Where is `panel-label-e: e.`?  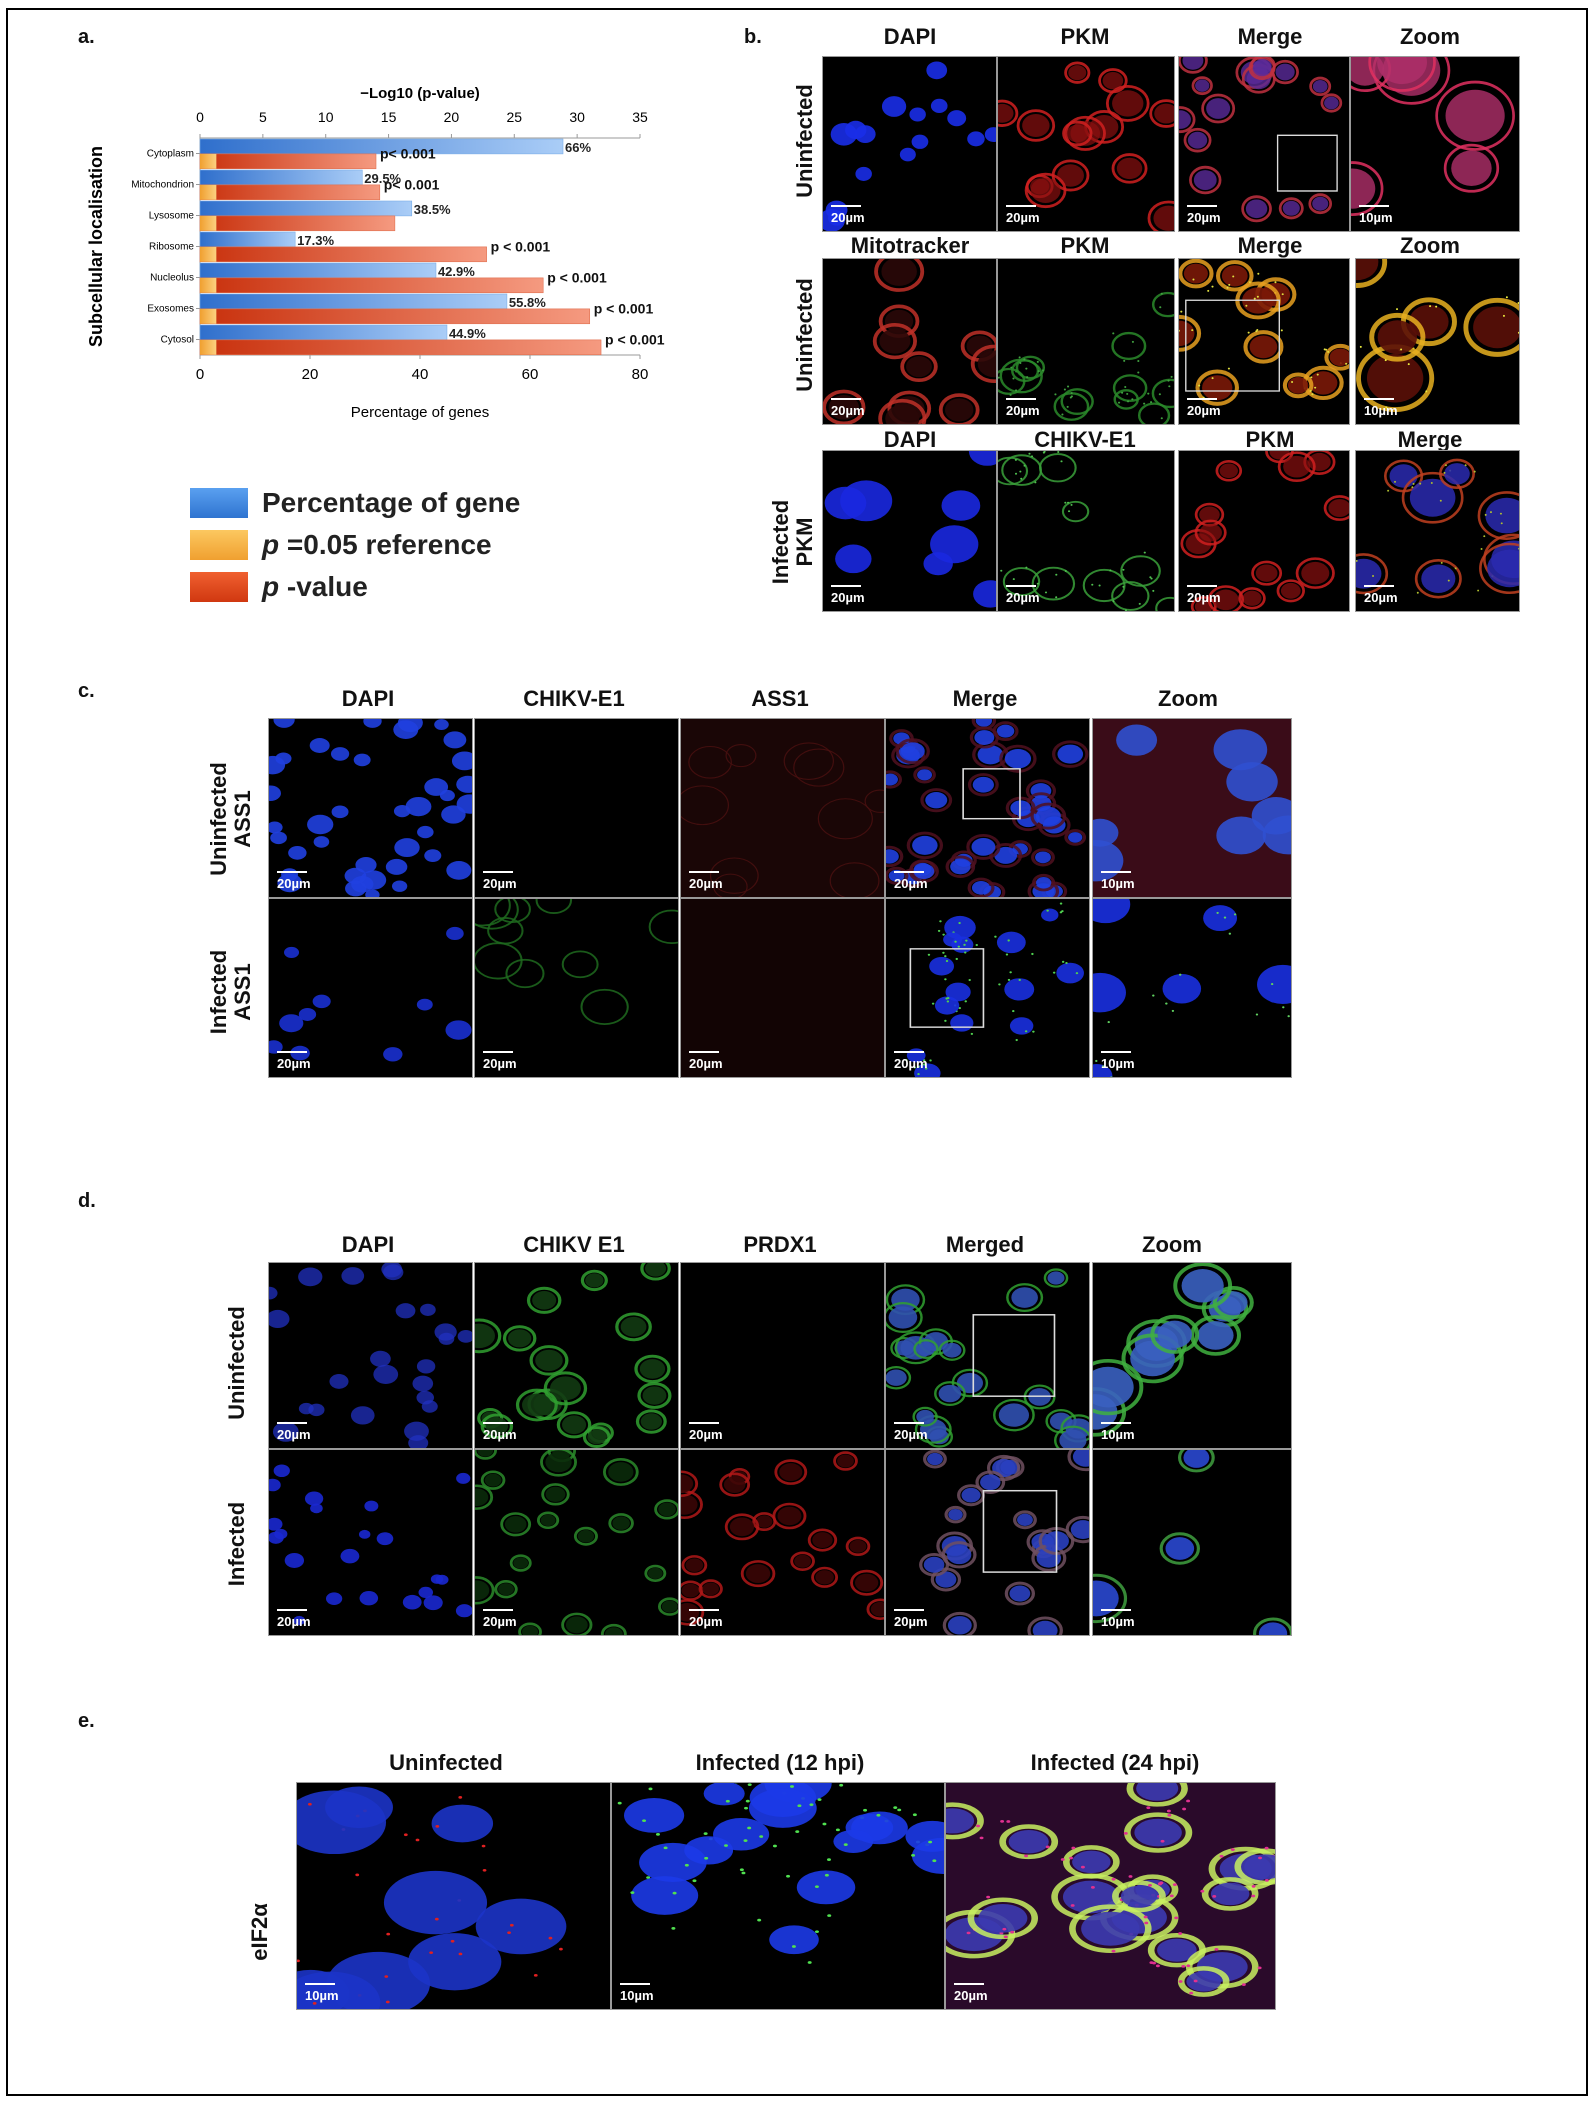
panel-label-e: e. is located at coordinates (86, 1721).